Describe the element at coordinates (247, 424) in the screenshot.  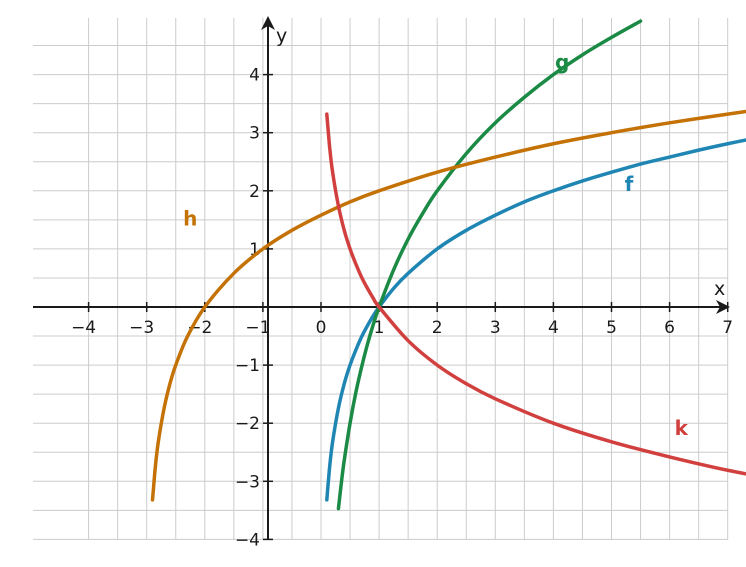
I see `y-tick-label: −2` at that location.